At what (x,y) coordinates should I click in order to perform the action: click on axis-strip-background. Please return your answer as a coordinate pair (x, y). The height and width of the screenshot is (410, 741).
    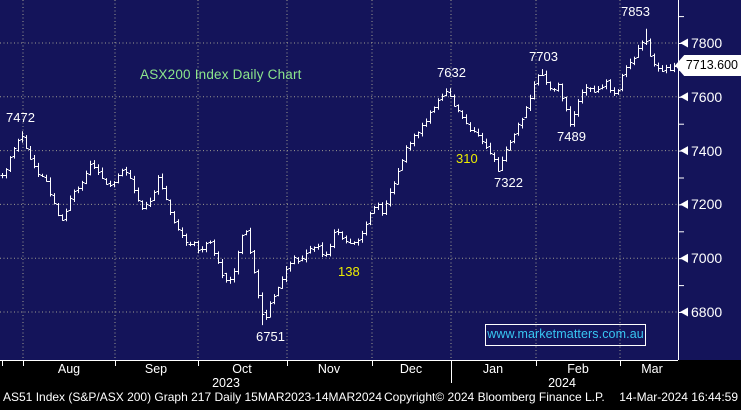
    Looking at the image, I should click on (370, 385).